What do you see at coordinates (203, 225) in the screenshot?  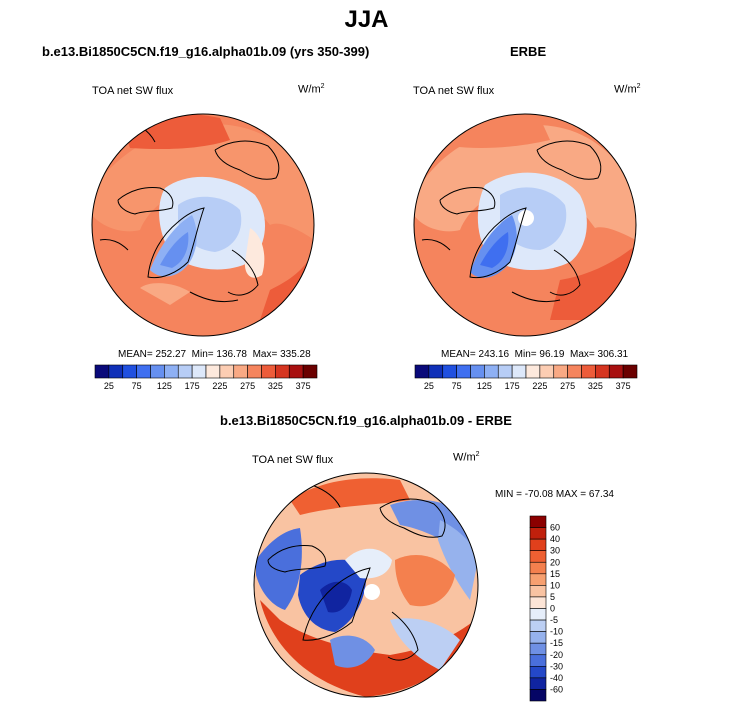 I see `panel1-polar-map` at bounding box center [203, 225].